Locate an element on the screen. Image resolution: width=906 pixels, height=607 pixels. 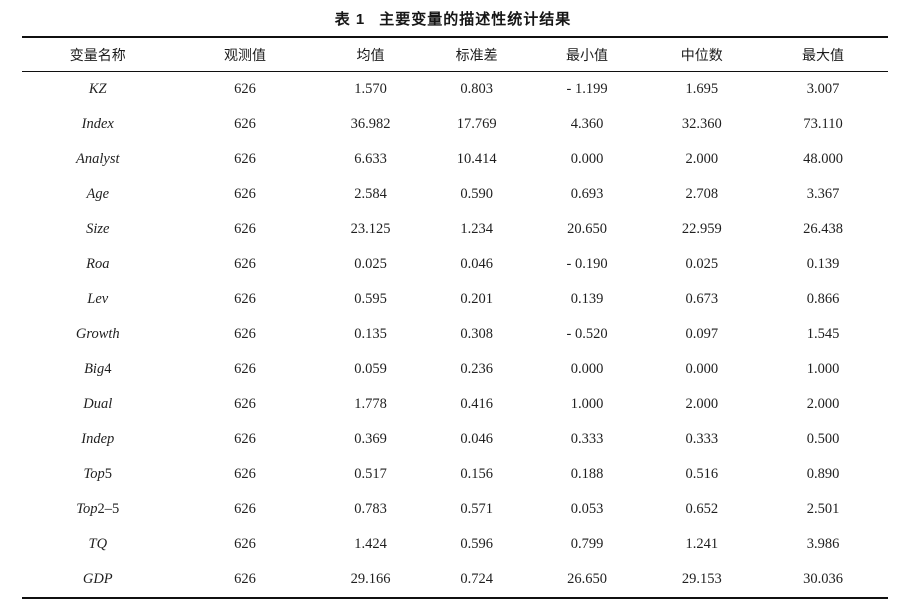
variable-name-cell: Big4 is located at coordinates (98, 369).